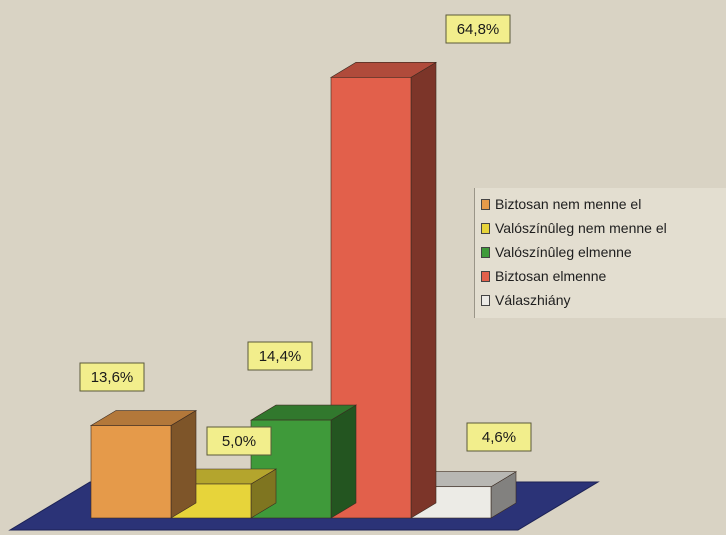 The width and height of the screenshot is (726, 535). Describe the element at coordinates (563, 252) in the screenshot. I see `legend-label: Valószínûleg elmenne` at that location.